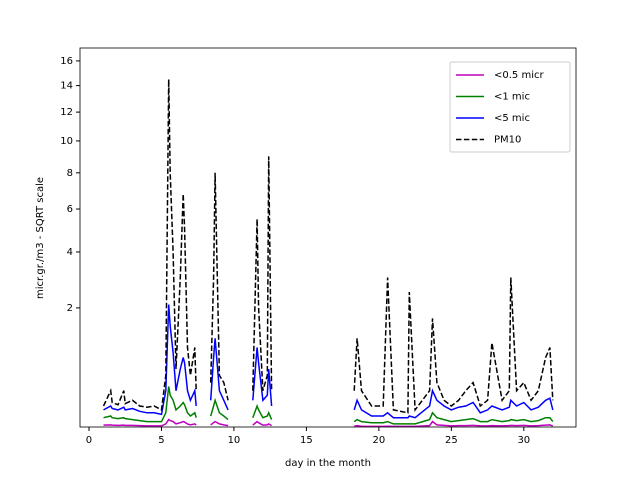 This screenshot has height=480, width=640. What do you see at coordinates (66, 61) in the screenshot?
I see `y-tick-label: 16` at bounding box center [66, 61].